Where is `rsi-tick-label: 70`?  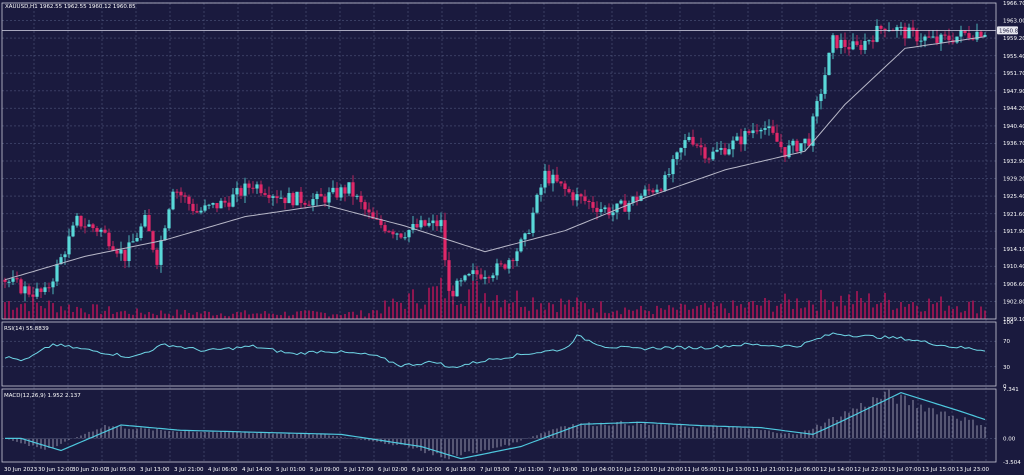
rsi-tick-label: 70 is located at coordinates (1006, 342).